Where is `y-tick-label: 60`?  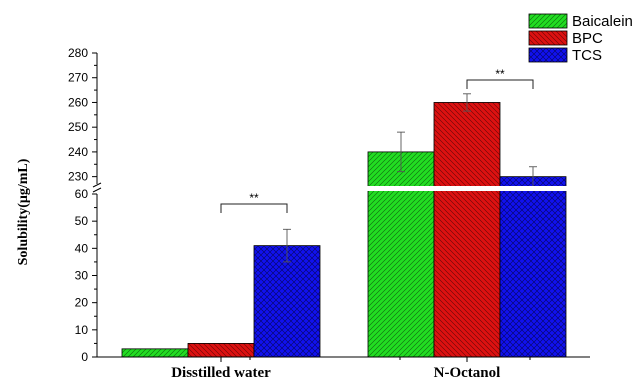
y-tick-label: 60 is located at coordinates (82, 194).